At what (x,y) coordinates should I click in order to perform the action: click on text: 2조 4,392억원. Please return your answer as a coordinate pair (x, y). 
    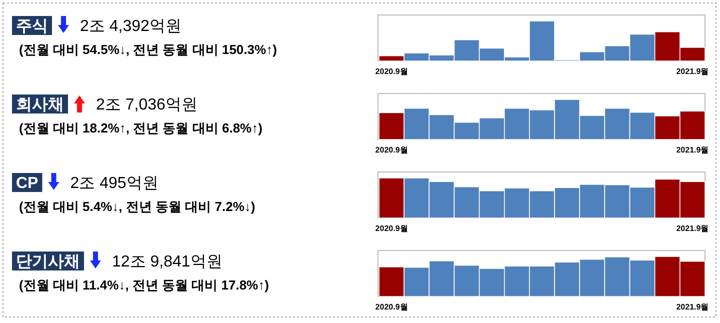
    Looking at the image, I should click on (131, 26).